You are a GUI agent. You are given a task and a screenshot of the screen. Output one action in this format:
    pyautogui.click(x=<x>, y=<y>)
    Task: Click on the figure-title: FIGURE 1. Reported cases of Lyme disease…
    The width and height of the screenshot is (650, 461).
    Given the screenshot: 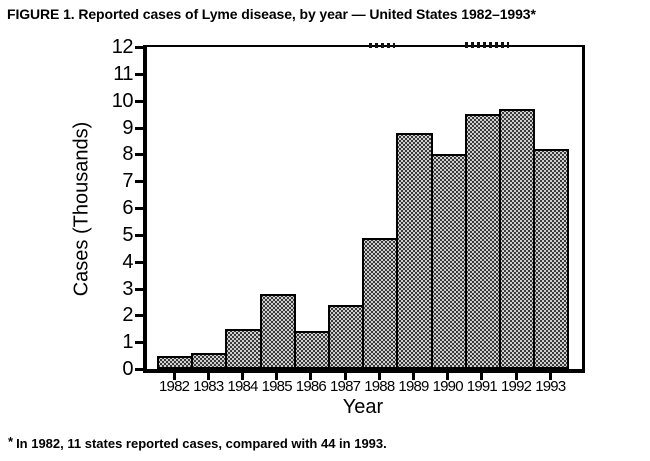 What is the action you would take?
    pyautogui.click(x=271, y=14)
    